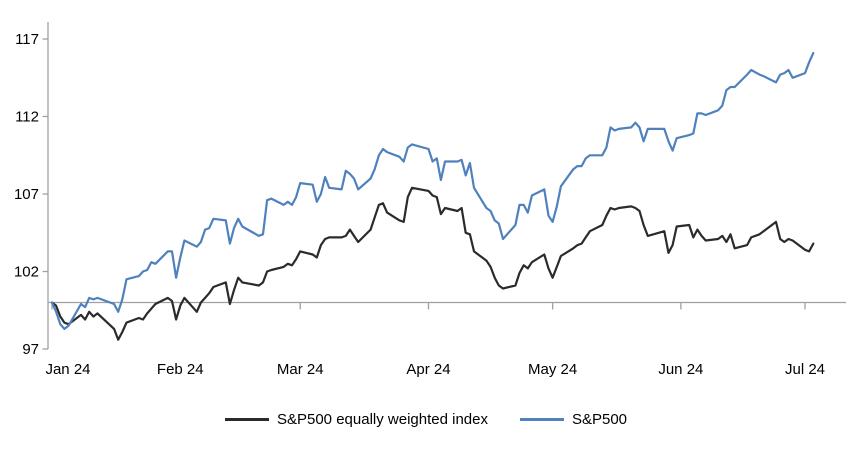  Describe the element at coordinates (382, 419) in the screenshot. I see `legend-label-equal-weight: S&P500 equally weighted index` at that location.